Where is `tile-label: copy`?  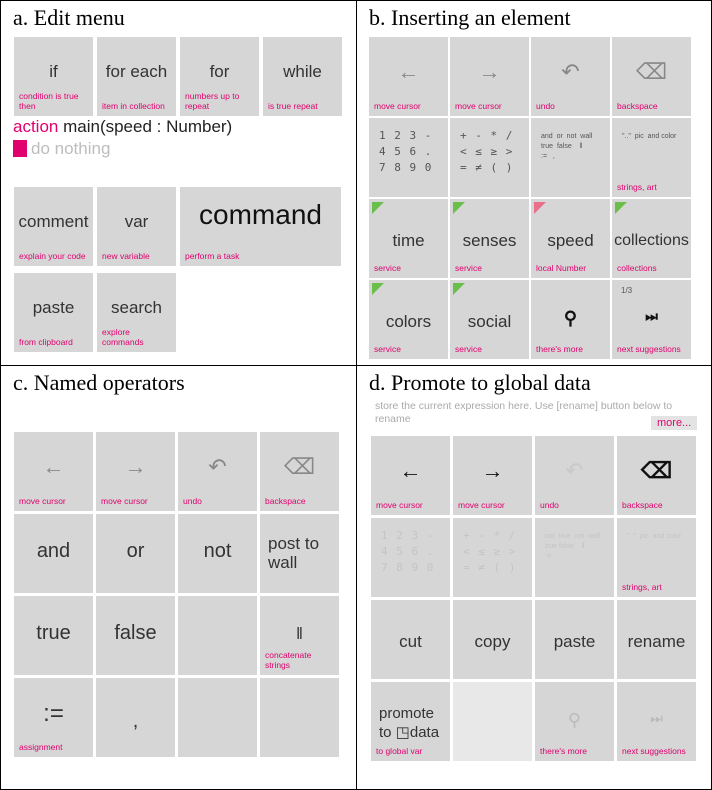 tile-label: copy is located at coordinates (492, 641).